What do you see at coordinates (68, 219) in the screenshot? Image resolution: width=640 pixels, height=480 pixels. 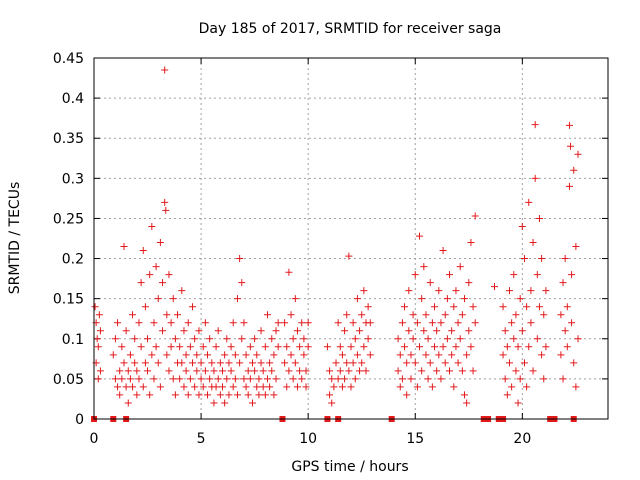 I see `y-tick-label: 0.25` at bounding box center [68, 219].